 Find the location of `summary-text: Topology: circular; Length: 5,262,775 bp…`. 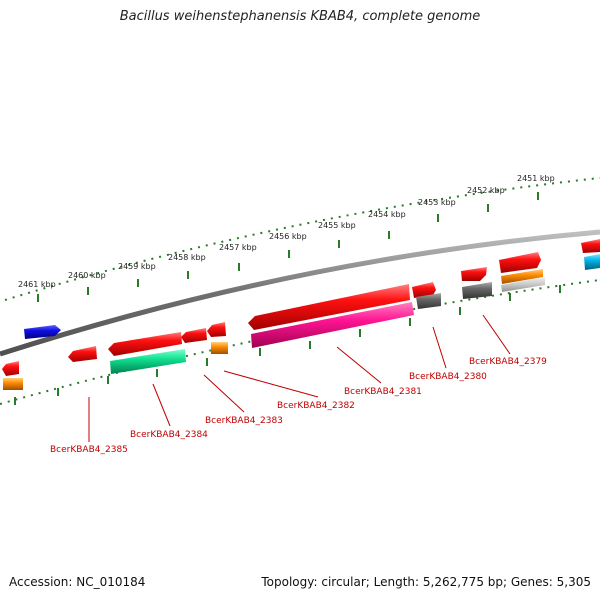

summary-text: Topology: circular; Length: 5,262,775 bp… is located at coordinates (426, 582).